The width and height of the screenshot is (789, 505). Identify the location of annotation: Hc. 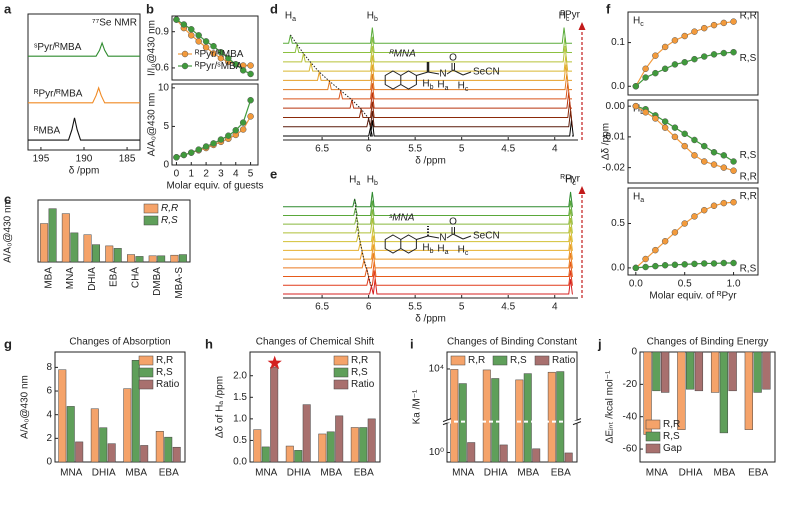
(638, 22).